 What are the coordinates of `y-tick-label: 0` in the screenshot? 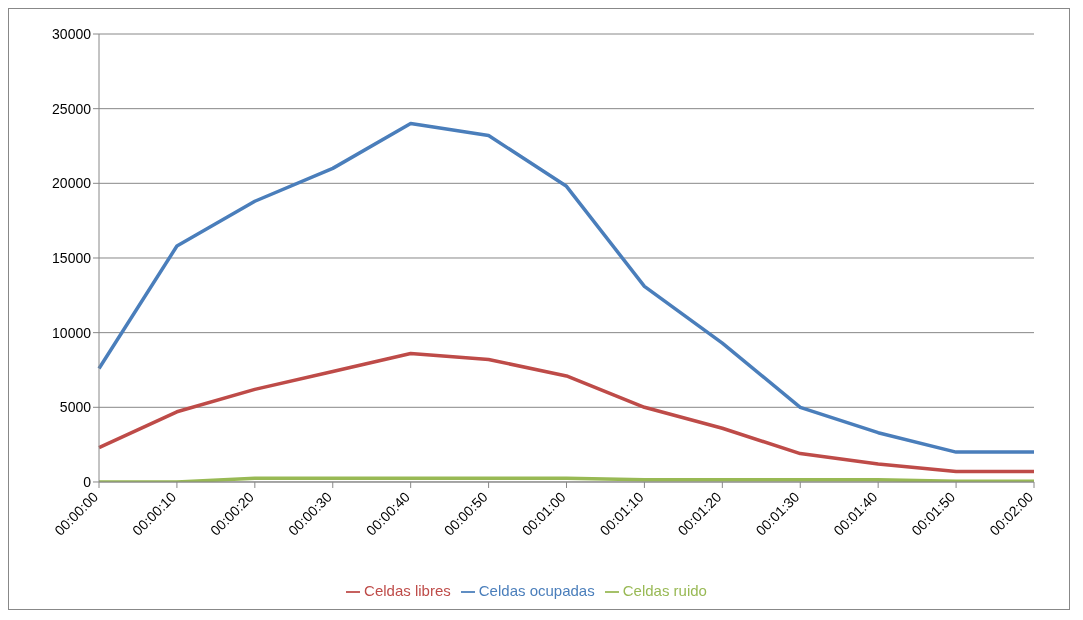 It's located at (87, 481).